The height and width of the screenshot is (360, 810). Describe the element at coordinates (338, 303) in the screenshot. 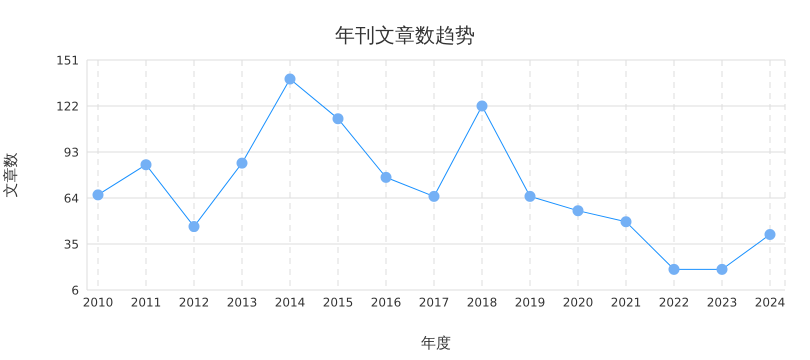

I see `x-tick-label: 2015` at that location.